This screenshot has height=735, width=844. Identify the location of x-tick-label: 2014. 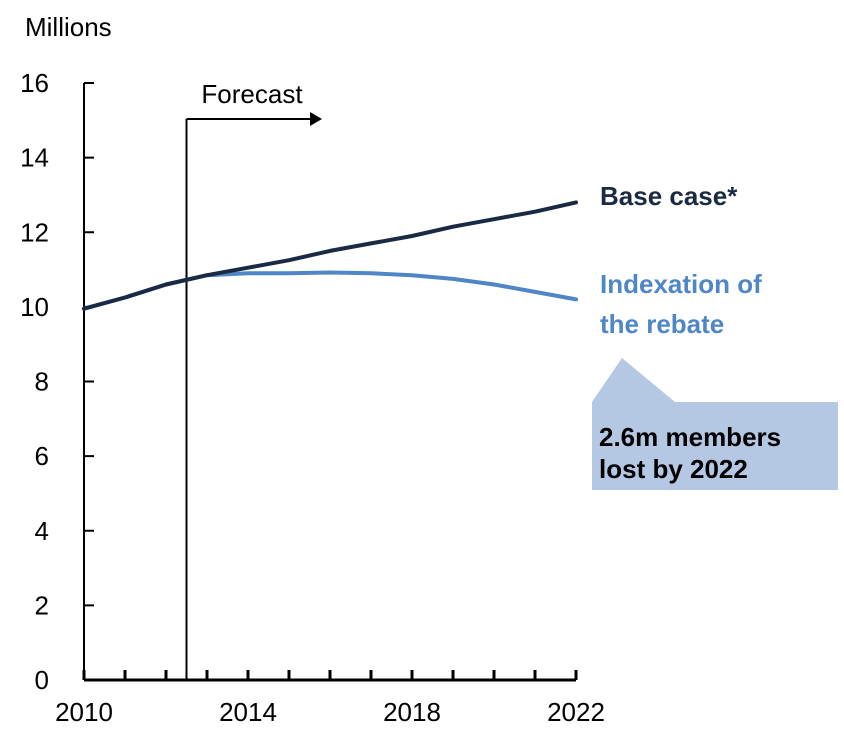
(248, 712).